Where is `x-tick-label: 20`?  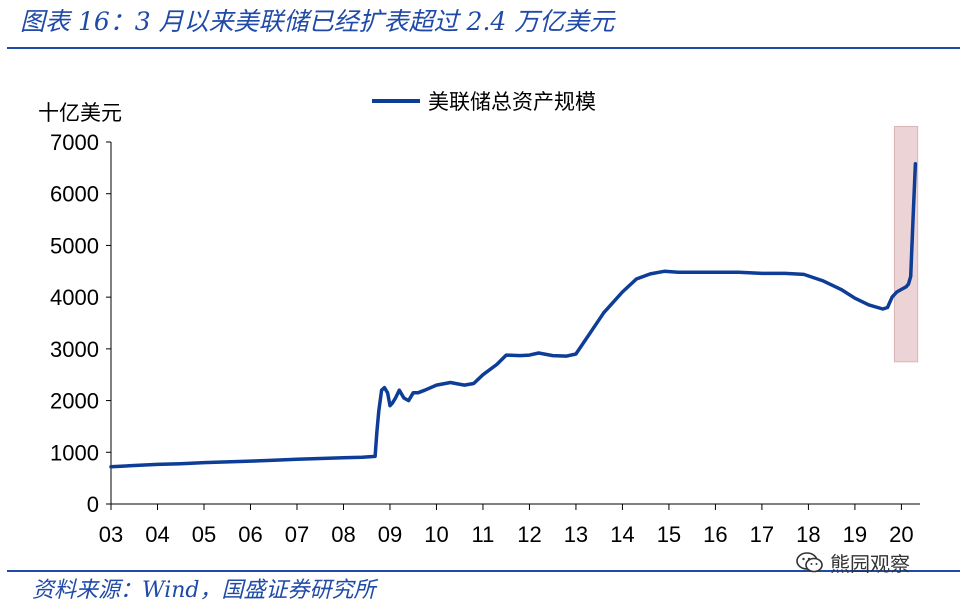
x-tick-label: 20 is located at coordinates (901, 534).